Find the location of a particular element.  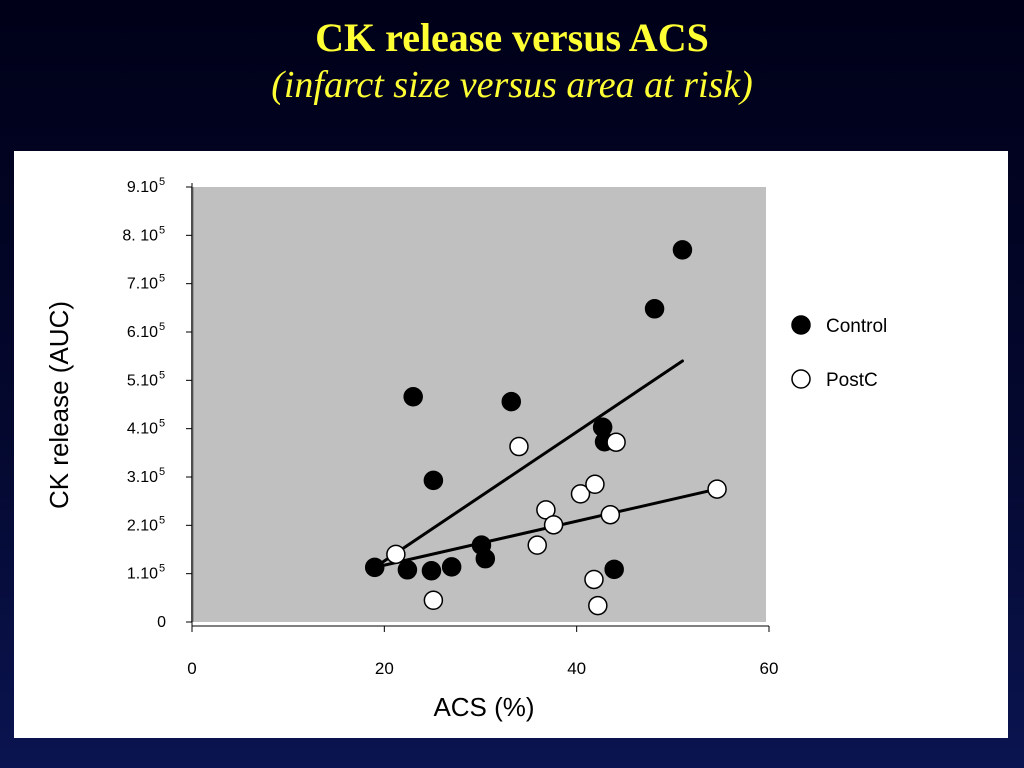

y-tick-label: 8. 10 is located at coordinates (140, 235).